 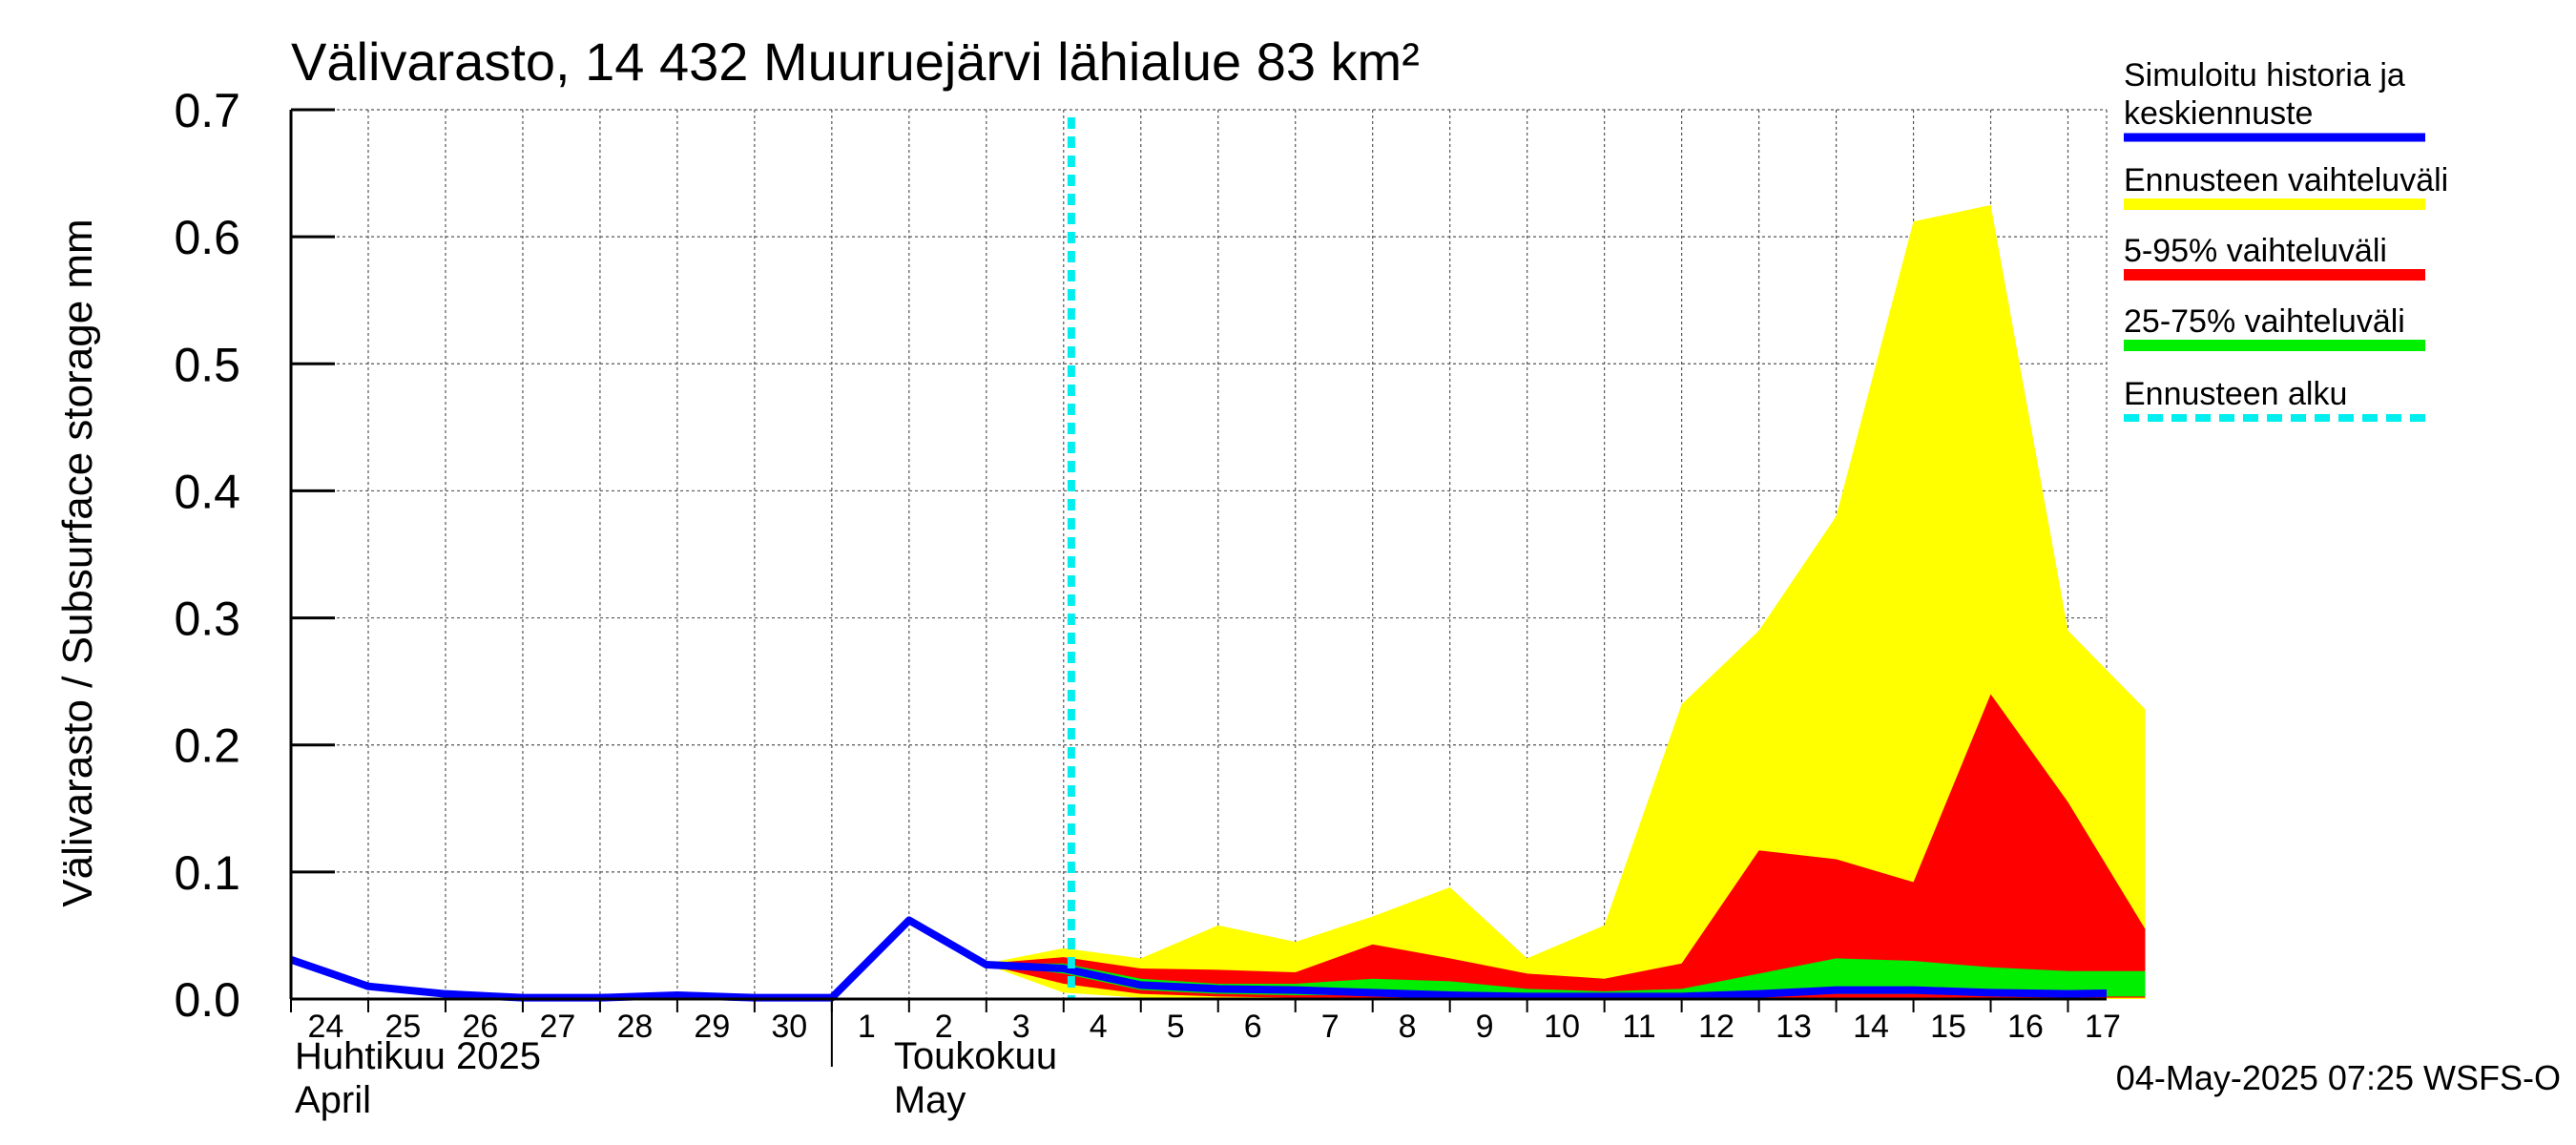 I want to click on month-label-en: April, so click(x=333, y=1100).